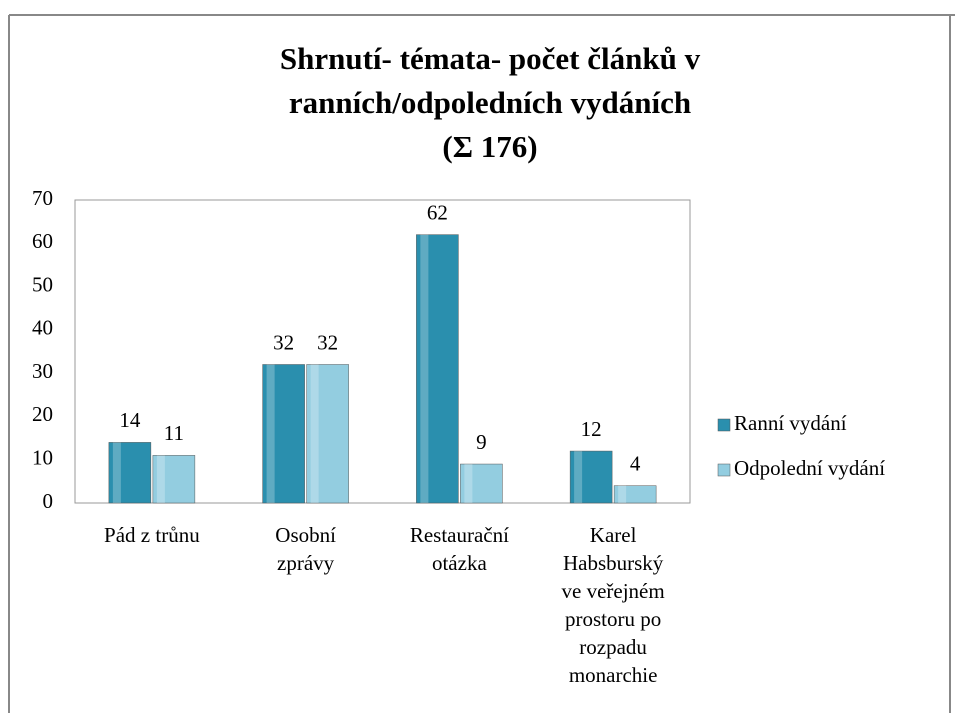 This screenshot has height=713, width=955. Describe the element at coordinates (613, 675) in the screenshot. I see `x-tick-label: monarchie` at that location.